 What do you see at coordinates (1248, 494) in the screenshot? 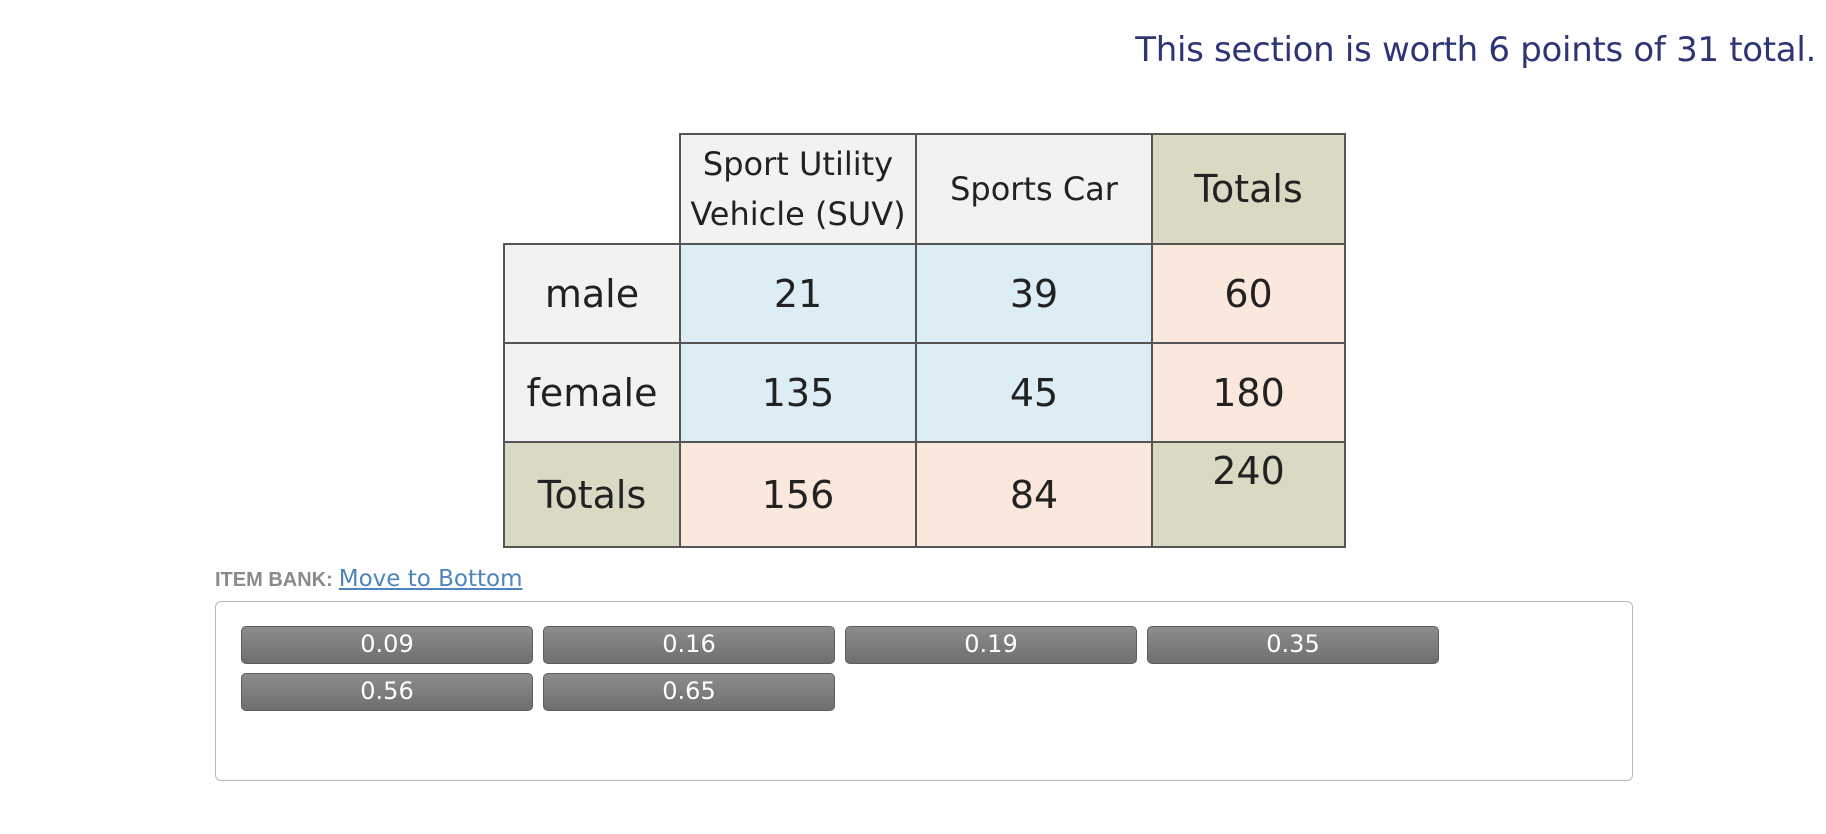
I see `cell-grand-total: 240` at bounding box center [1248, 494].